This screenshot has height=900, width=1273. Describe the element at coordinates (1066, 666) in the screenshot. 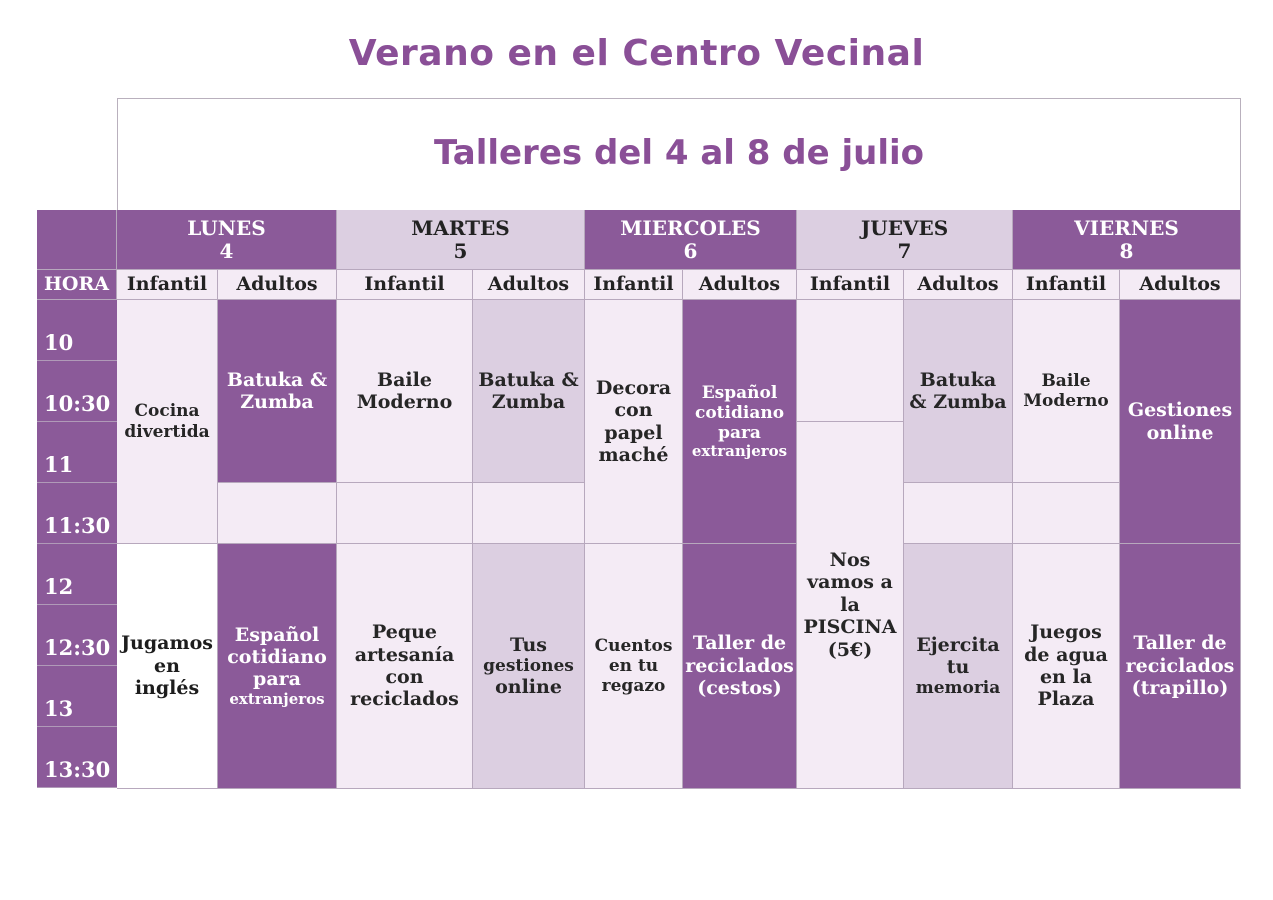

I see `activity-viernes-infantil-pm: Juegos de agua en la Plaza` at that location.